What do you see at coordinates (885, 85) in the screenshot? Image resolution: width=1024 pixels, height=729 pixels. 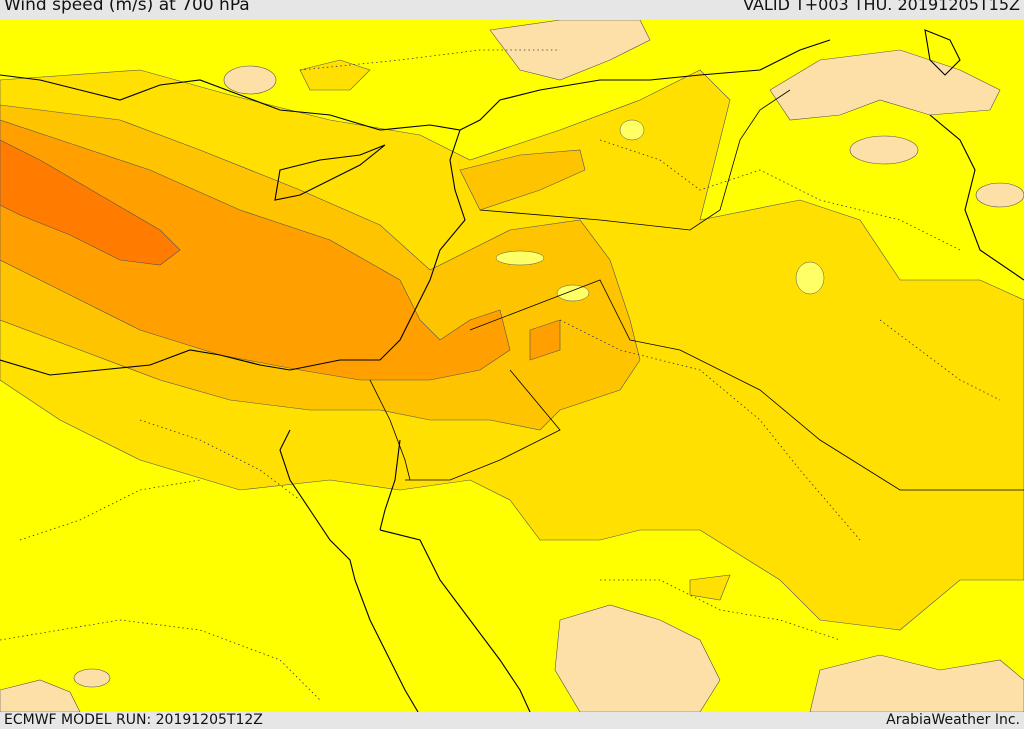 I see `calm-patch-ne` at bounding box center [885, 85].